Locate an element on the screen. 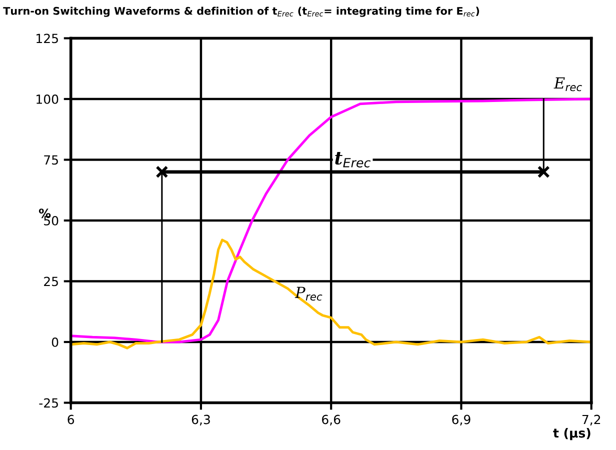 The height and width of the screenshot is (450, 616). y-tick-label: 25 is located at coordinates (51, 281).